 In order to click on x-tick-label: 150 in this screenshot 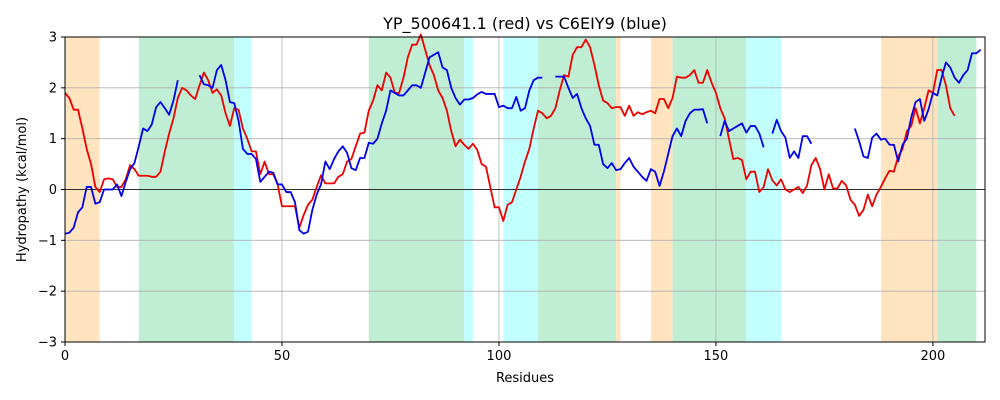, I will do `click(716, 356)`.